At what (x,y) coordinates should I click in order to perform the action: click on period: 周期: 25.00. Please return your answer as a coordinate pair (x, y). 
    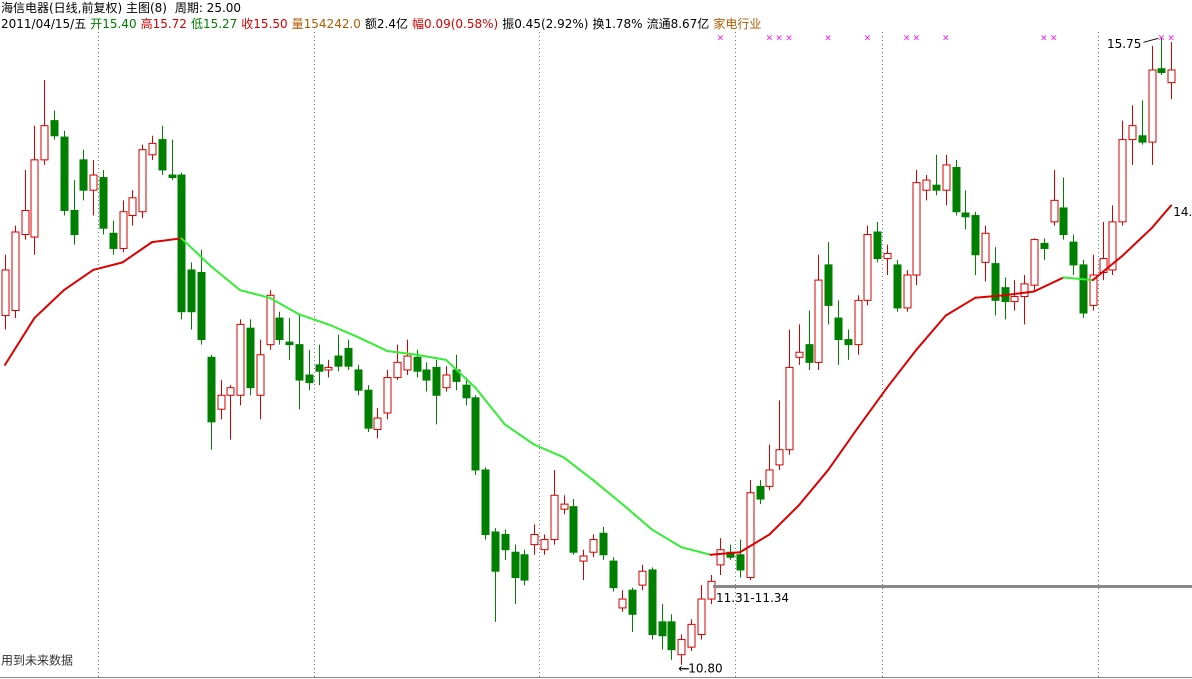
    Looking at the image, I should click on (208, 8).